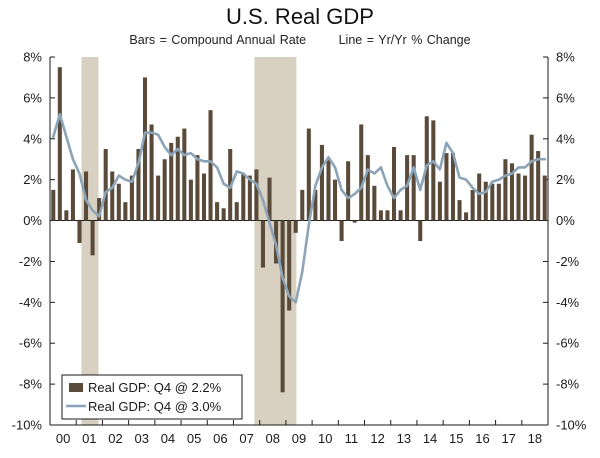 The height and width of the screenshot is (458, 600). I want to click on legend: Real GDP: Q4 @ 2.2% Real GDP: Q4 @ 3.0%, so click(152, 397).